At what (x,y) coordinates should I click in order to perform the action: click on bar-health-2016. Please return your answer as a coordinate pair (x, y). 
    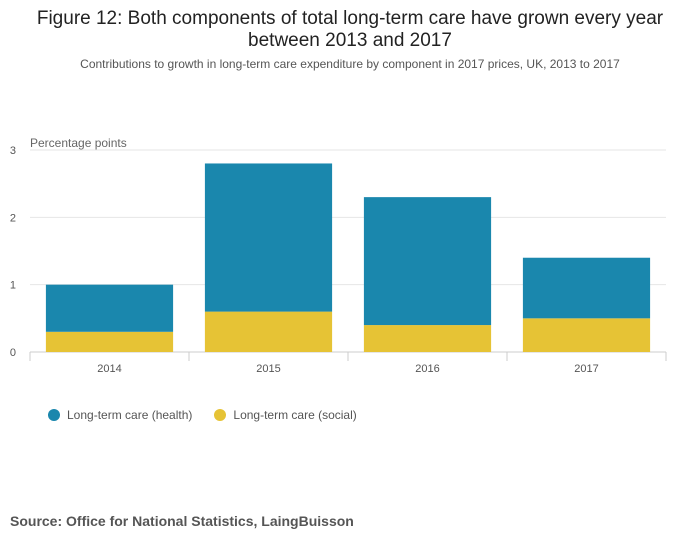
    Looking at the image, I should click on (427, 261).